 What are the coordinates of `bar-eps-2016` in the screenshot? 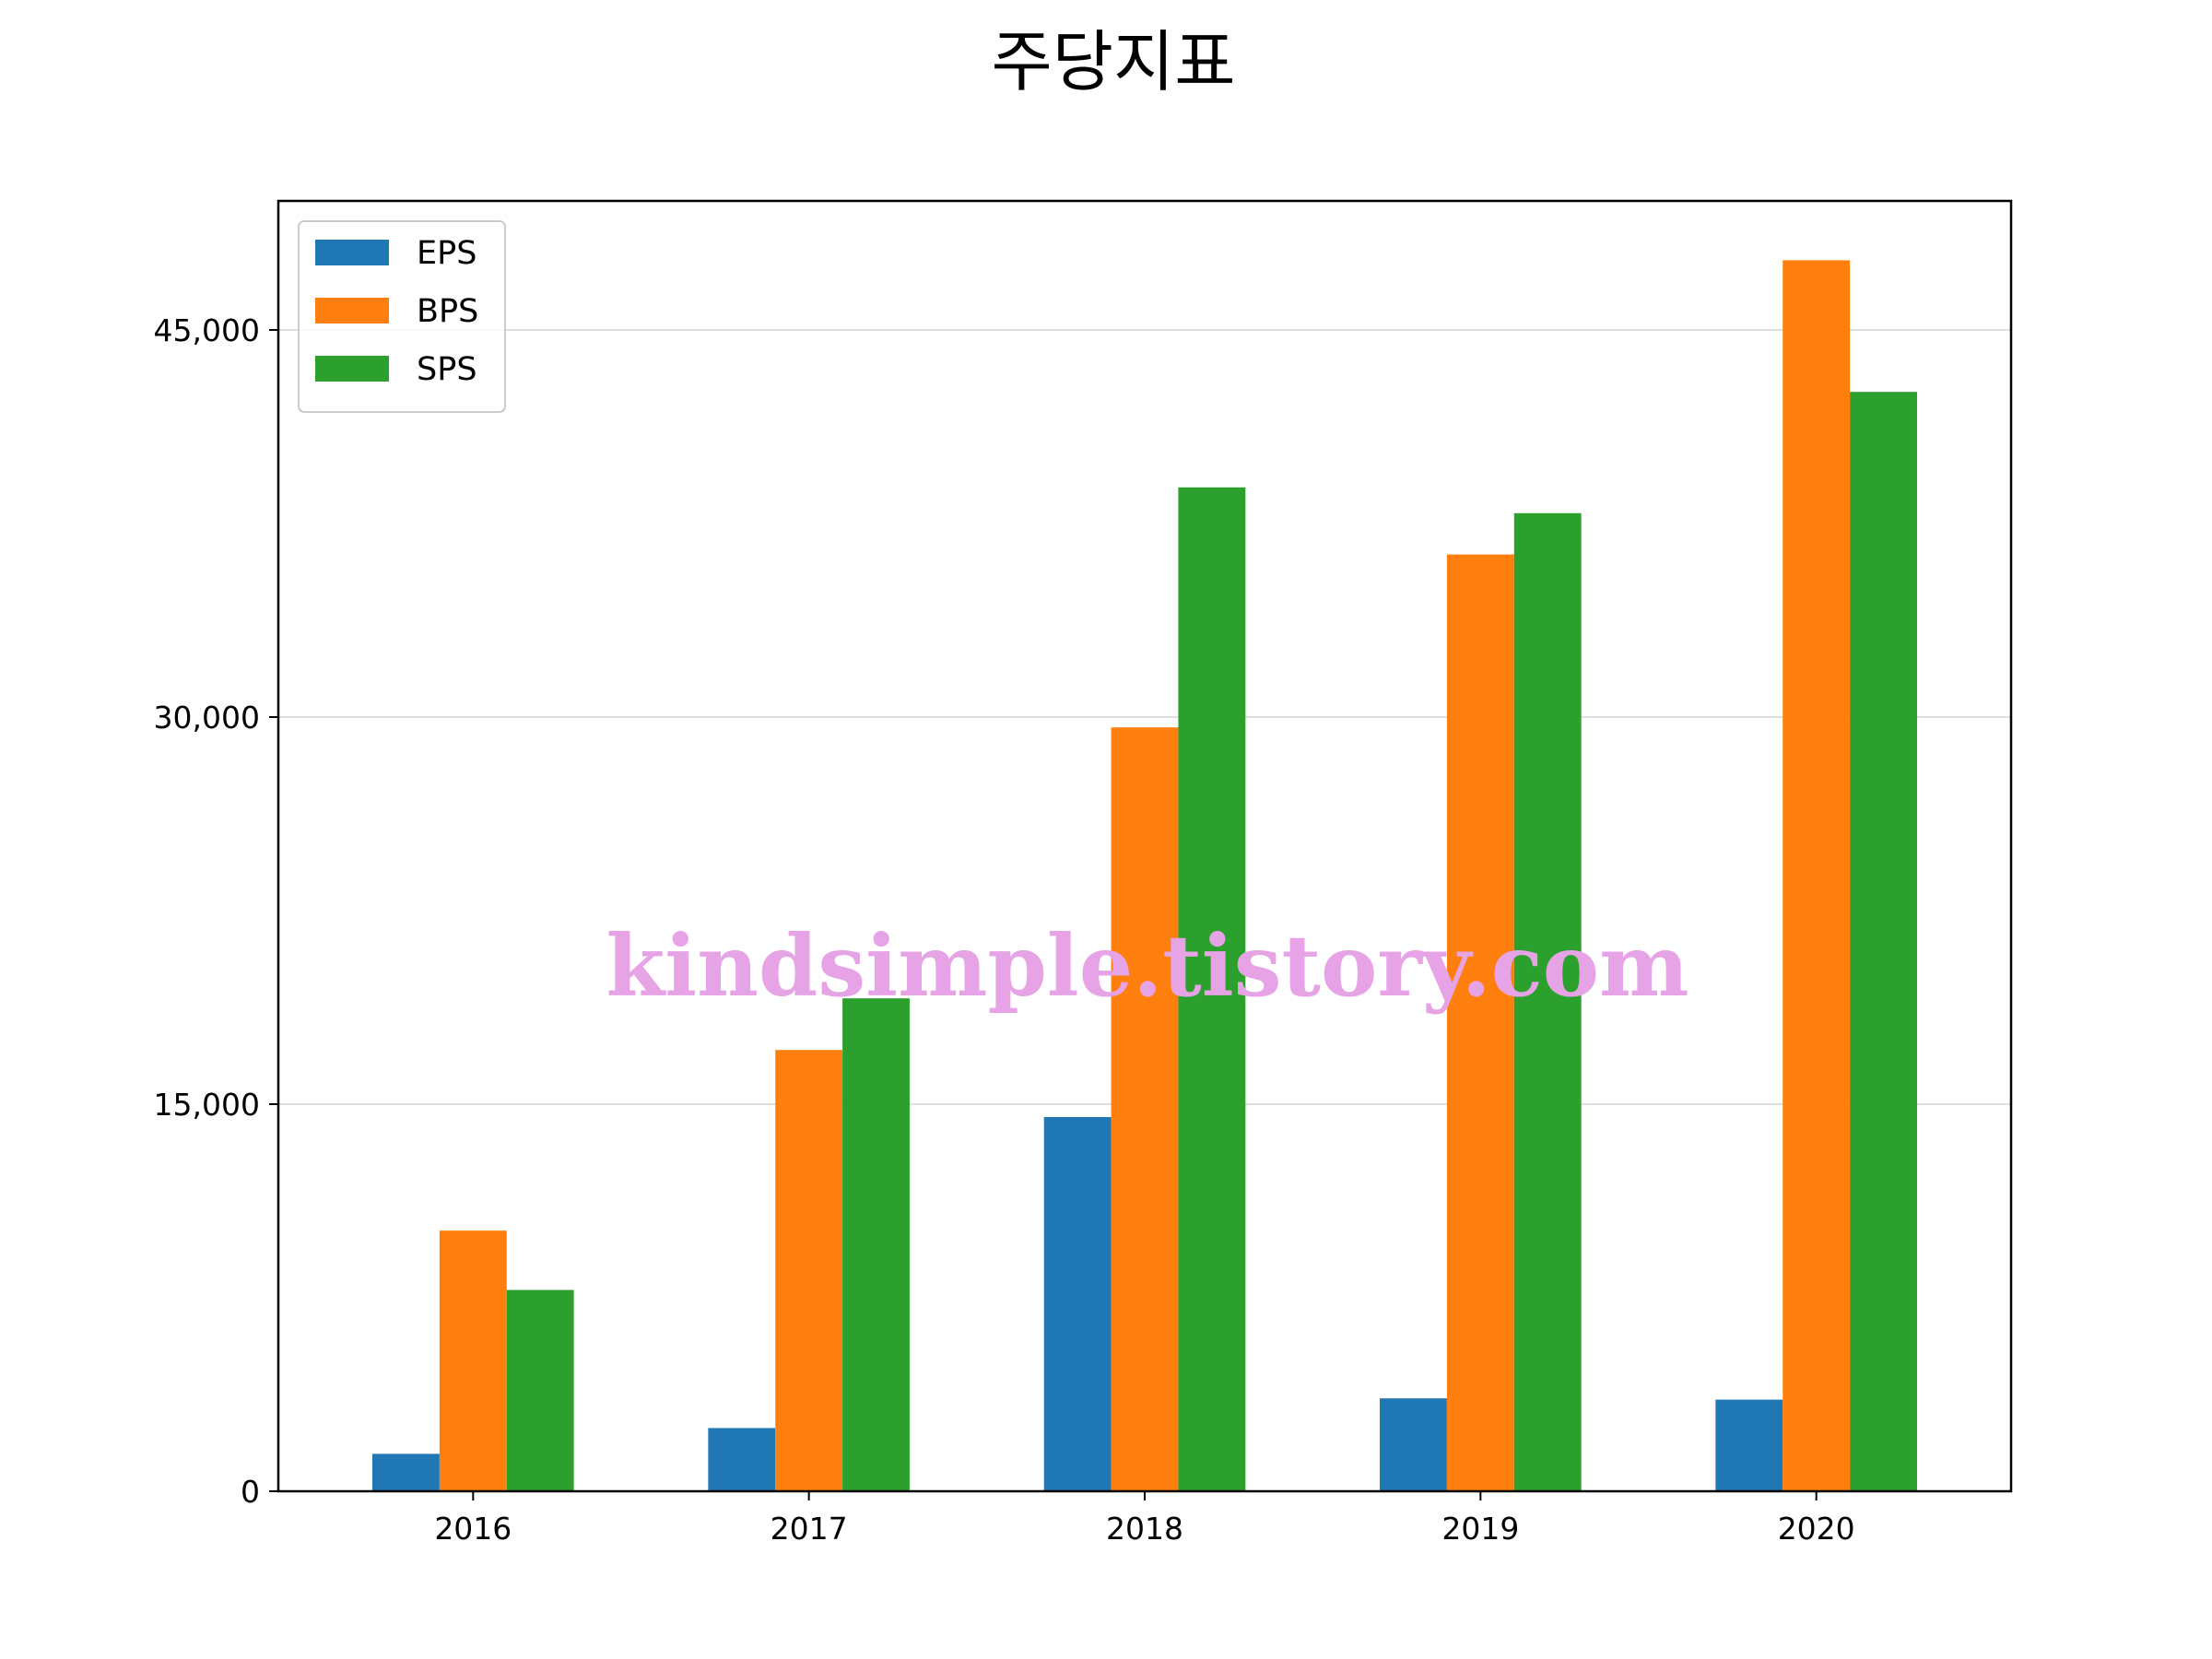 It's located at (406, 1472).